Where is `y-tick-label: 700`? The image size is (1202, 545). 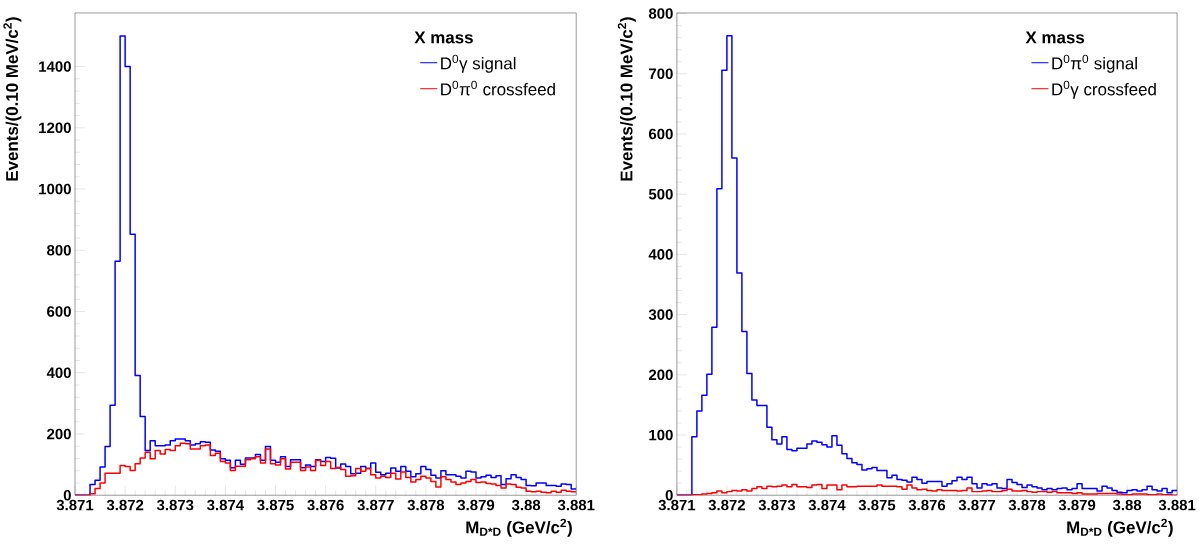
y-tick-label: 700 is located at coordinates (661, 74).